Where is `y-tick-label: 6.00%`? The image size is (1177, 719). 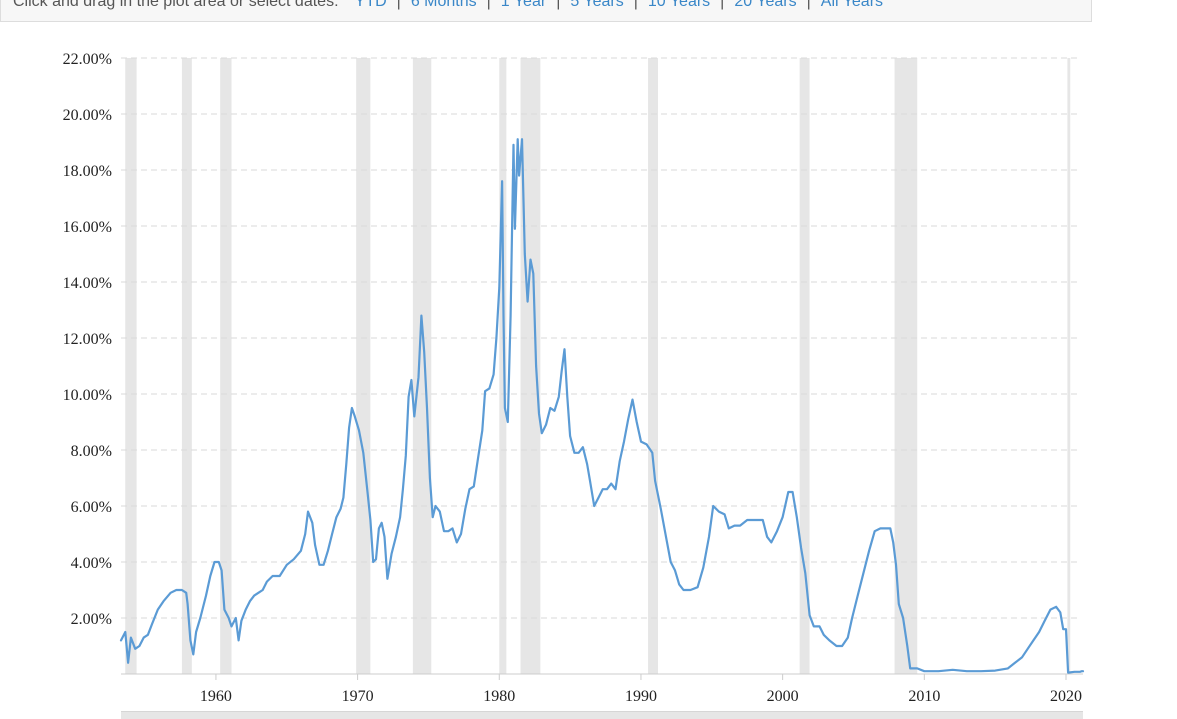 y-tick-label: 6.00% is located at coordinates (91, 507).